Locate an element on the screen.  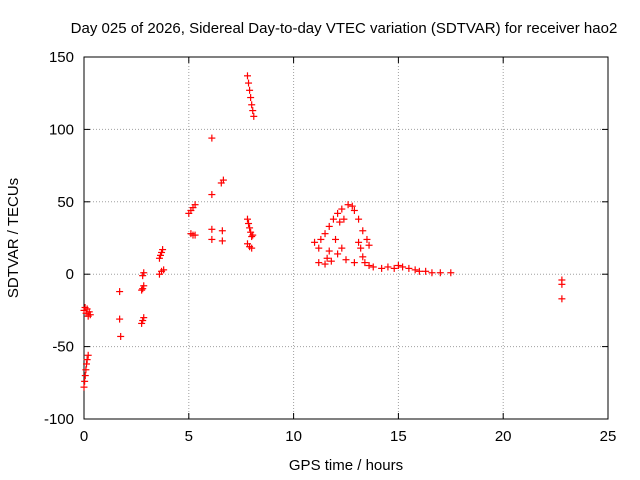
x-axis-label: GPS time / hours is located at coordinates (346, 465).